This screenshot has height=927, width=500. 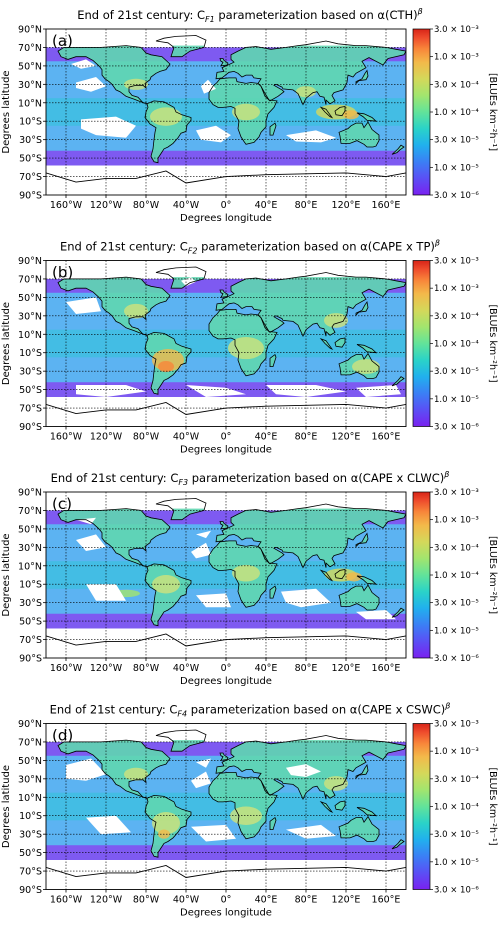 What do you see at coordinates (30, 103) in the screenshot?
I see `y-tick-label: 10°N` at bounding box center [30, 103].